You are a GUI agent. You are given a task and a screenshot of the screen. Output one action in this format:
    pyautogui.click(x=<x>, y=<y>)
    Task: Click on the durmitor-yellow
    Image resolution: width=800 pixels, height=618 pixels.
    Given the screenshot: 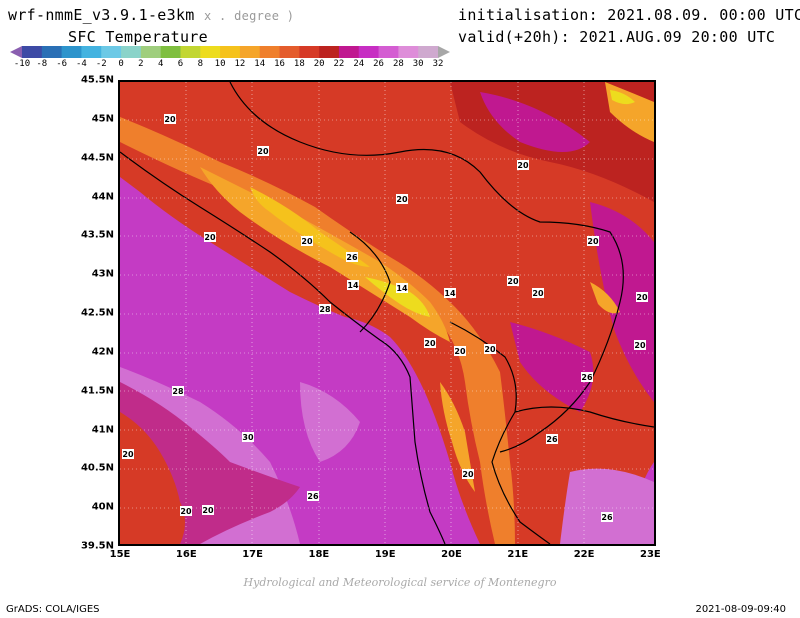 What is the action you would take?
    pyautogui.click(x=397, y=297)
    